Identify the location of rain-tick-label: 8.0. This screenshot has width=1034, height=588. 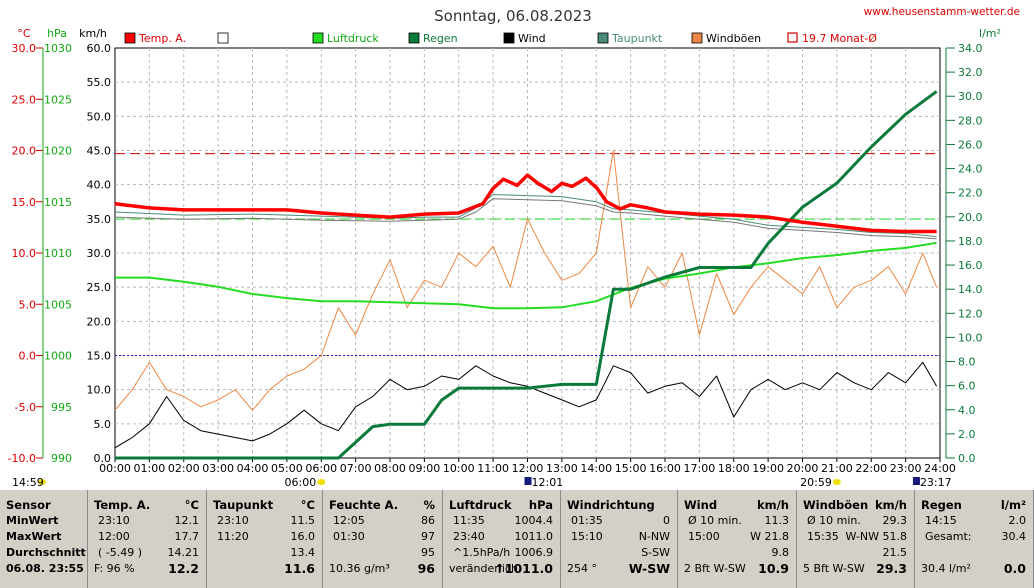
(967, 362).